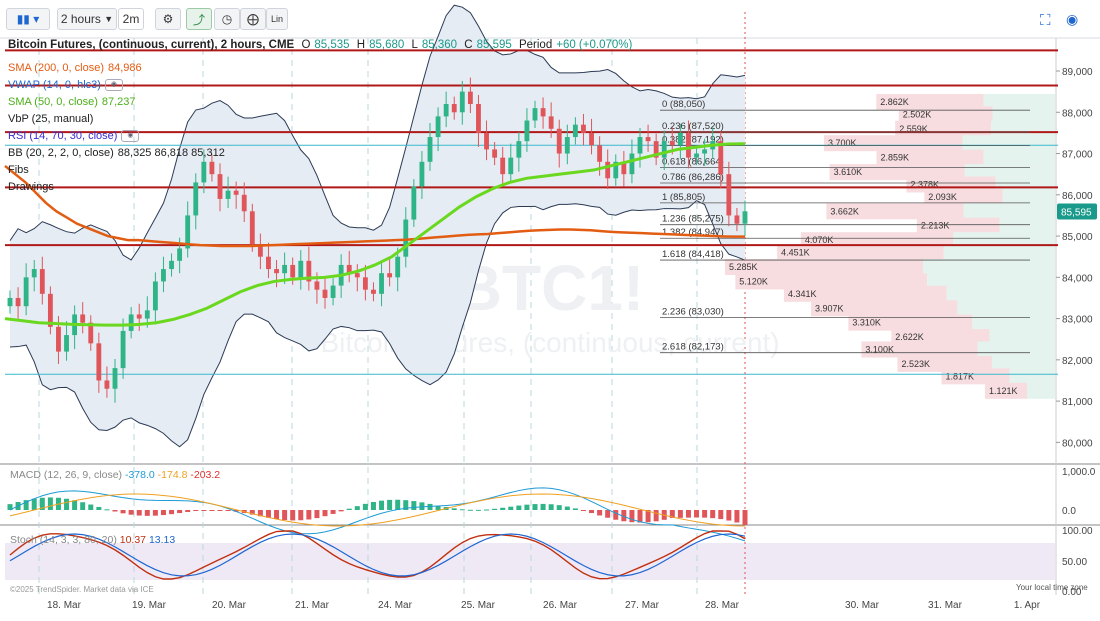 The width and height of the screenshot is (1100, 621). I want to click on indicator-label: Fibs, so click(18, 170).